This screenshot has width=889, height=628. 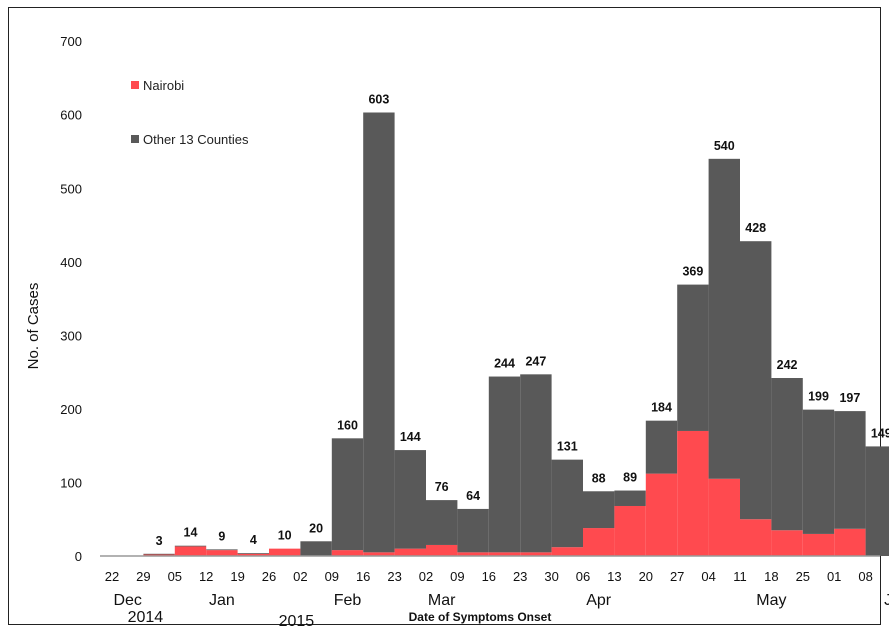 I want to click on y-tick-label: 300, so click(x=71, y=335).